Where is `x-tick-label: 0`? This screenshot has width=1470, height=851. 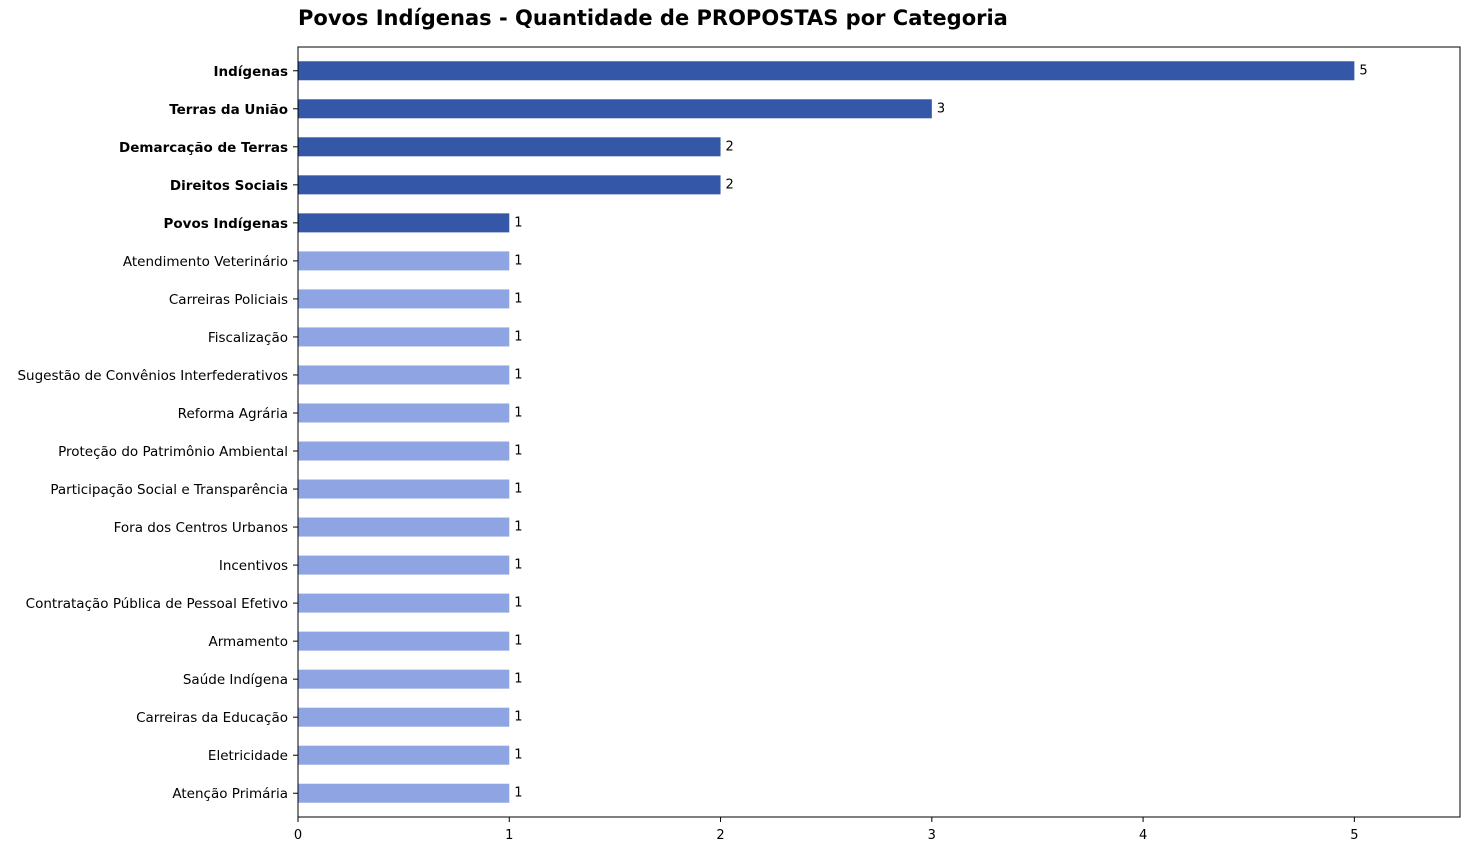
x-tick-label: 0 is located at coordinates (298, 835).